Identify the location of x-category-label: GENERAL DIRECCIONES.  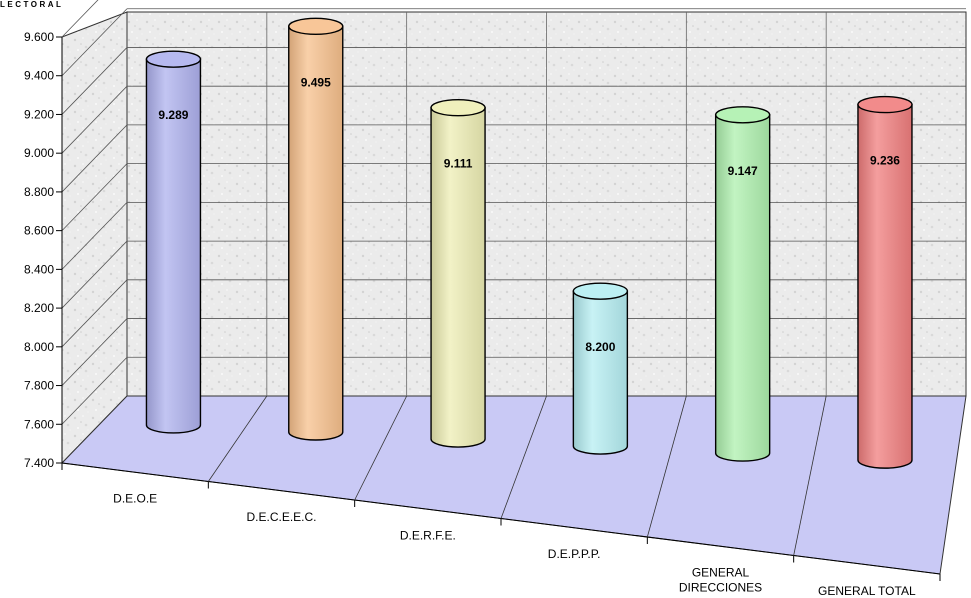
(720, 579).